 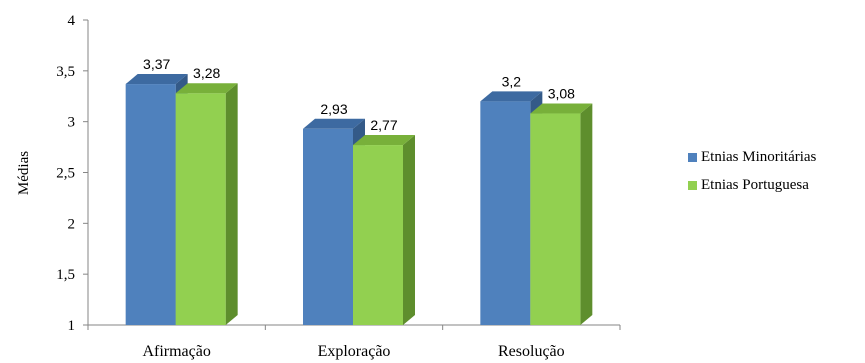 I want to click on legend-label-portuguesa: Etnias Portuguesa, so click(x=755, y=184).